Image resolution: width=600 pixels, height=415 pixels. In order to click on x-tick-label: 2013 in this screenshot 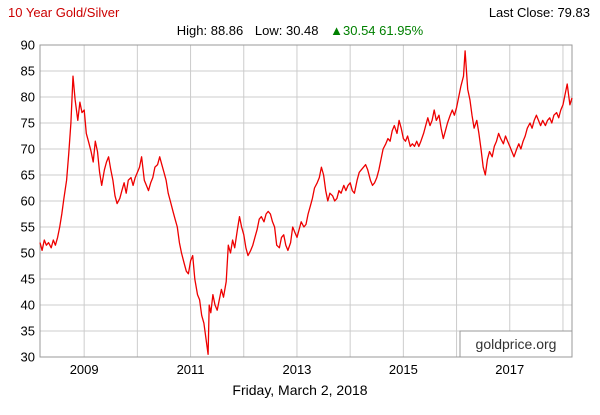, I will do `click(296, 369)`.